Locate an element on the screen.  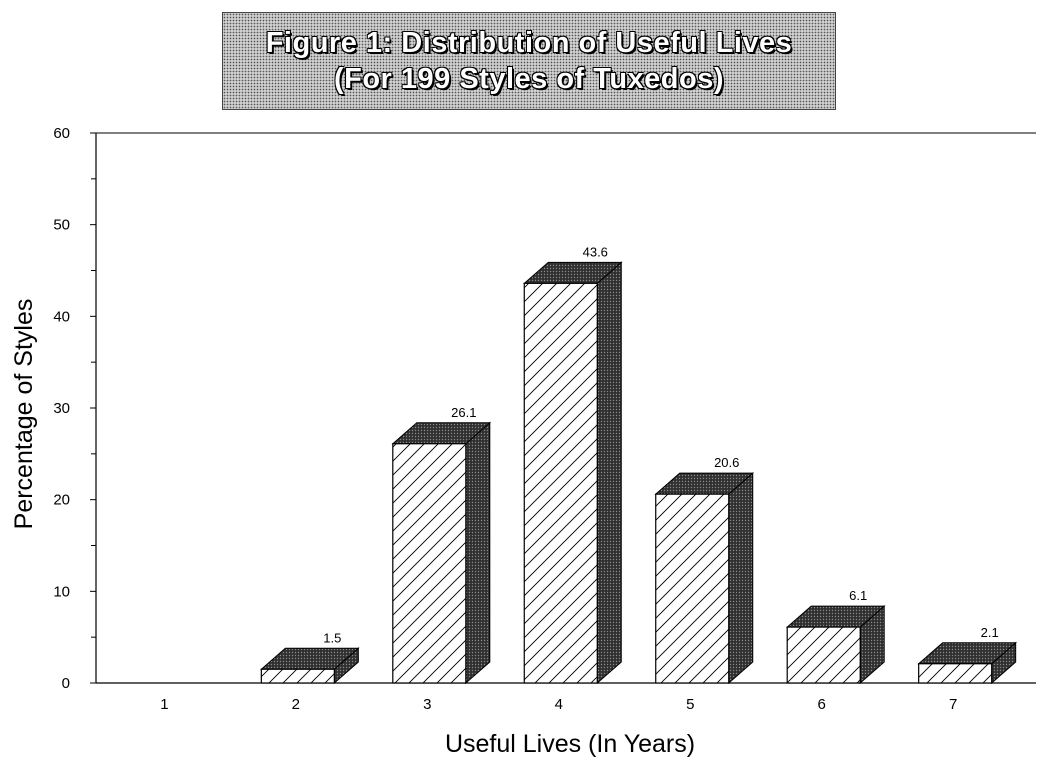
y-tick-label: 40 is located at coordinates (61, 316).